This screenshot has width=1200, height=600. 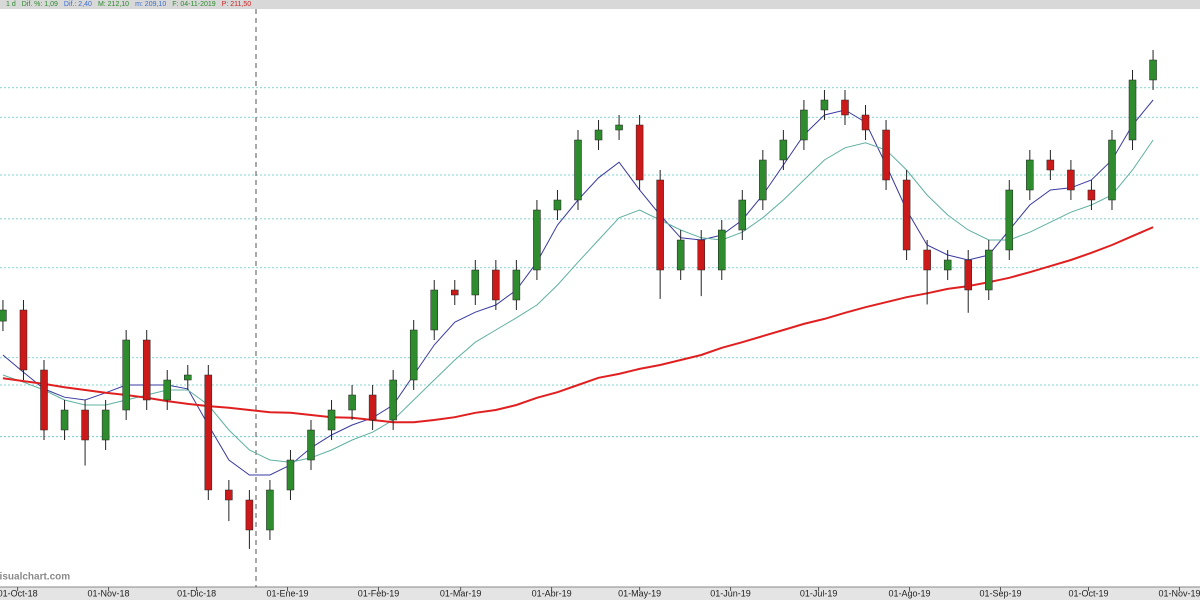 I want to click on header-item: Dif.: 2,40, so click(x=77, y=4).